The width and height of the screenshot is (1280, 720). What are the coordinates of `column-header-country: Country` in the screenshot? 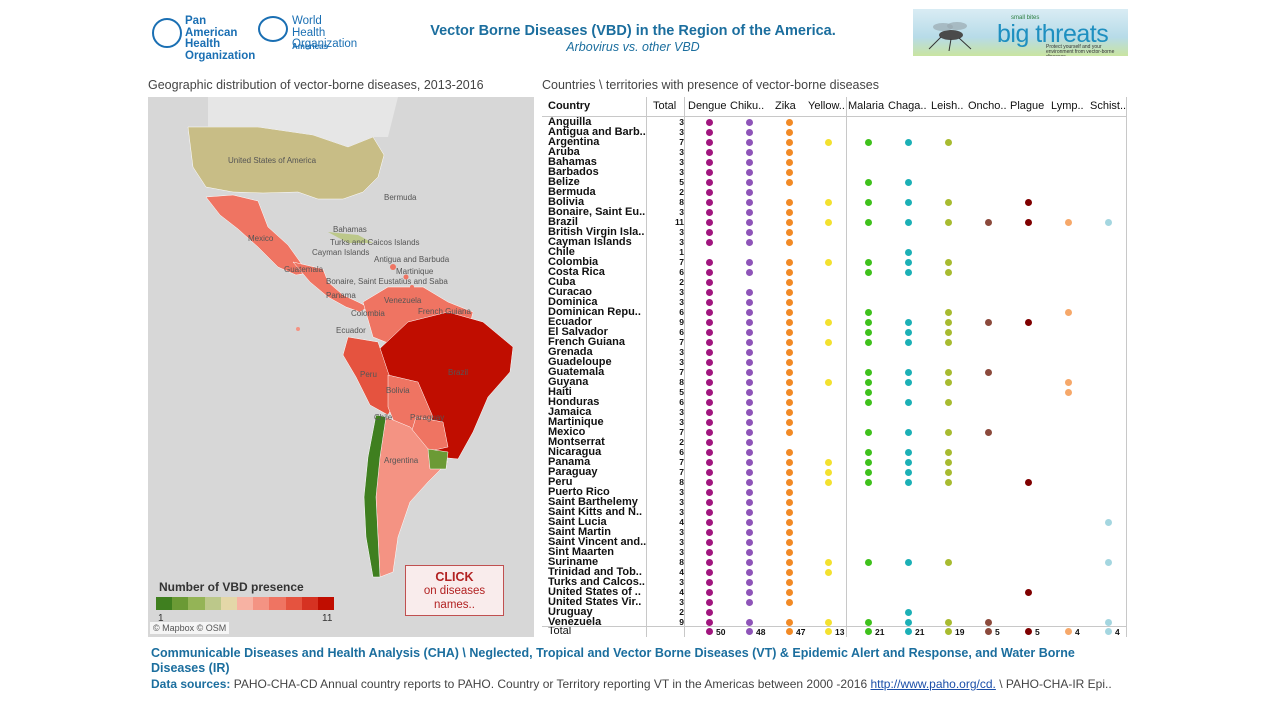 It's located at (569, 106).